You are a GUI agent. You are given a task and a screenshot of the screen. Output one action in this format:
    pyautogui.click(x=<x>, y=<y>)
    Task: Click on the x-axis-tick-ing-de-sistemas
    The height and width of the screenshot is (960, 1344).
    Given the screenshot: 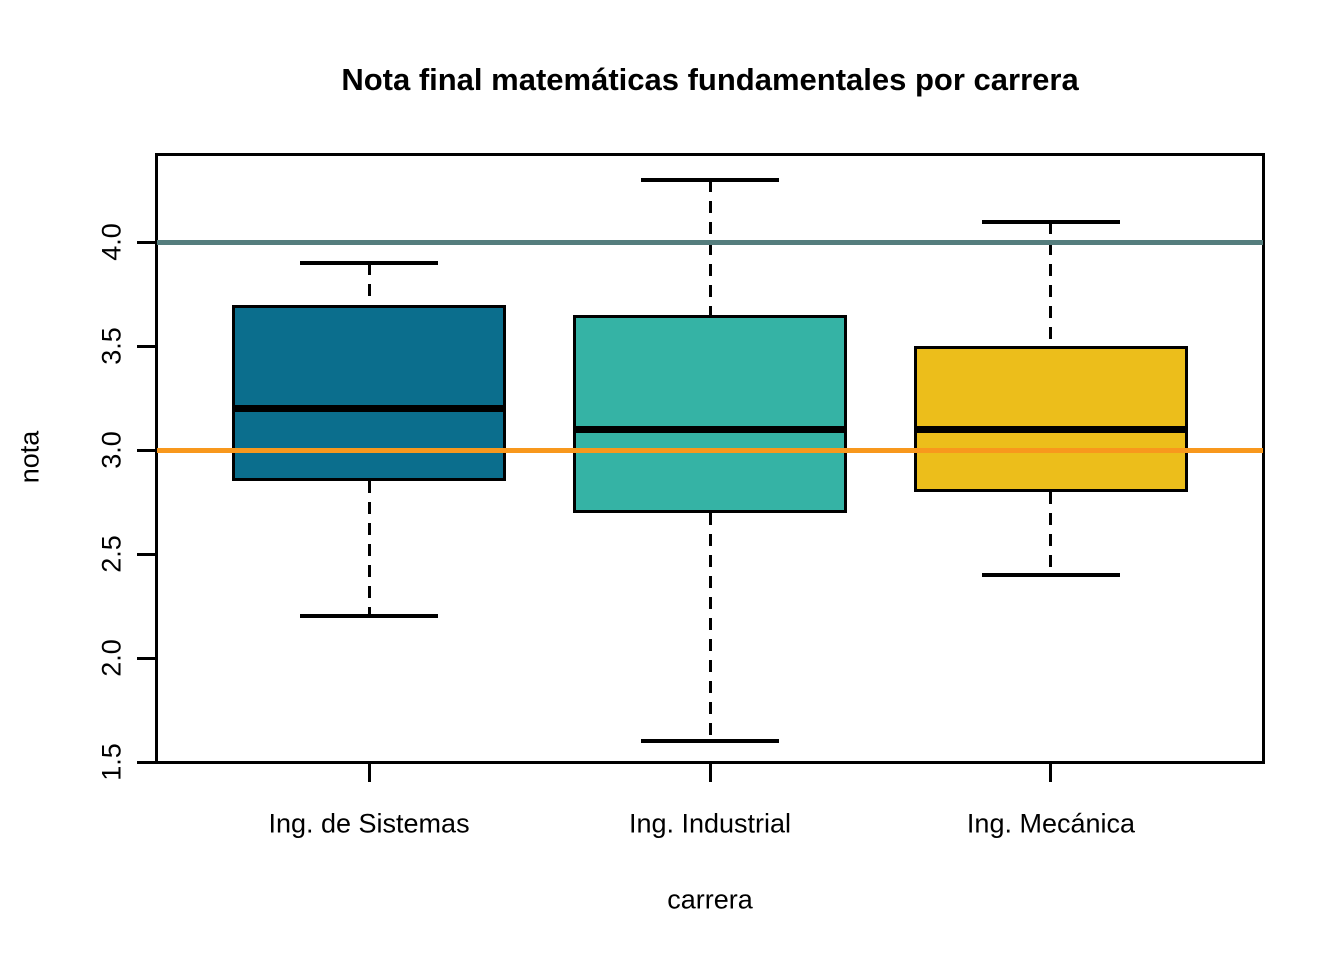 What is the action you would take?
    pyautogui.click(x=369, y=772)
    